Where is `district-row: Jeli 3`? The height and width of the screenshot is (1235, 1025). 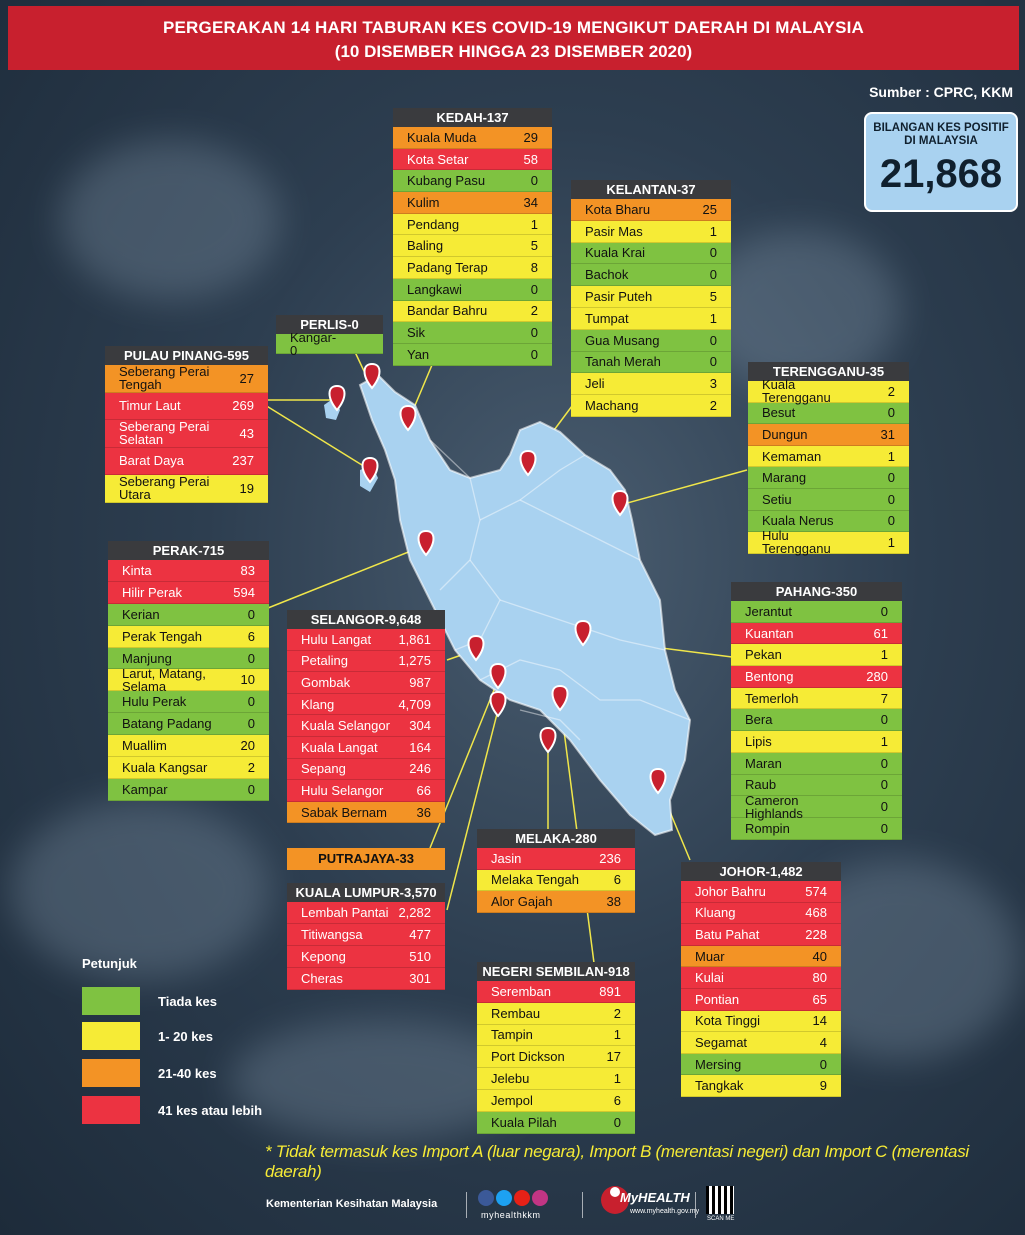 district-row: Jeli 3 is located at coordinates (651, 384).